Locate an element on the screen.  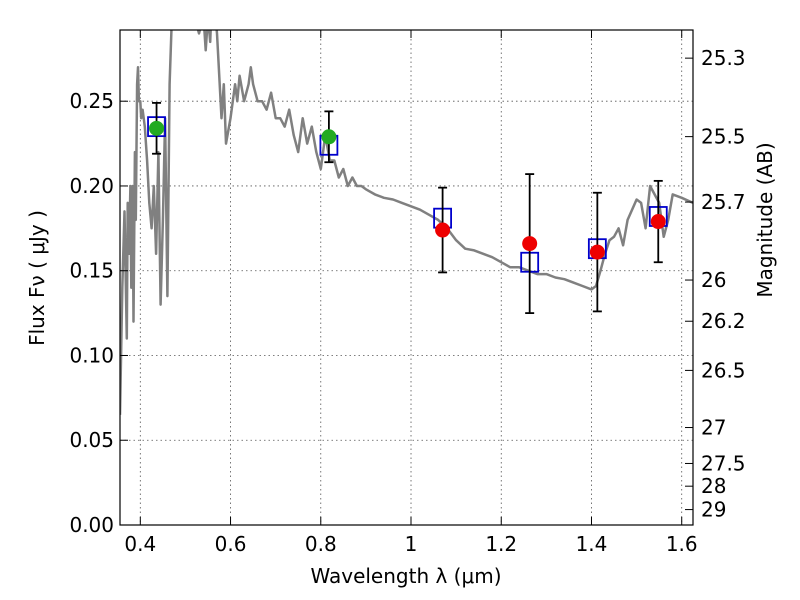
right-tick-label: 26 is located at coordinates (713, 280).